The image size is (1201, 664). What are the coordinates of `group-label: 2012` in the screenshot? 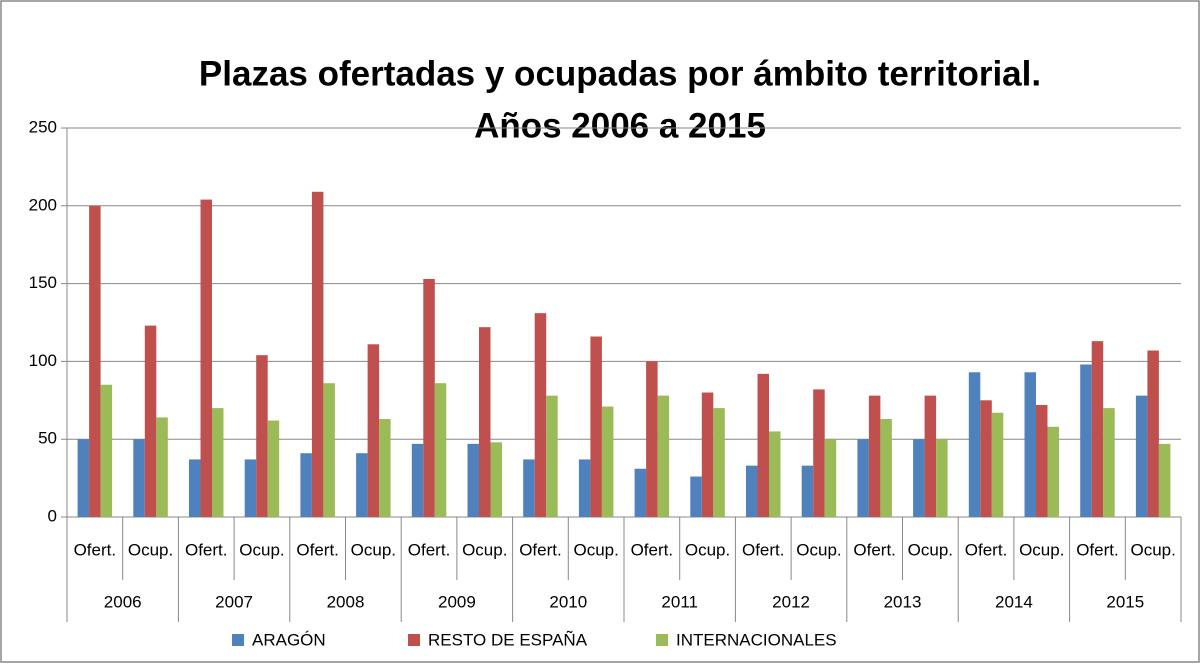 It's located at (791, 601).